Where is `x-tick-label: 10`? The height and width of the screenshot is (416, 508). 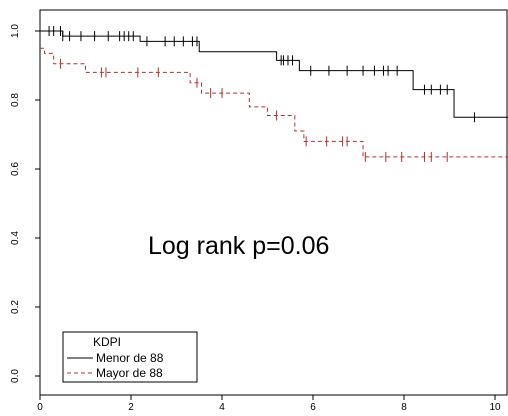 x-tick-label: 10 is located at coordinates (495, 407).